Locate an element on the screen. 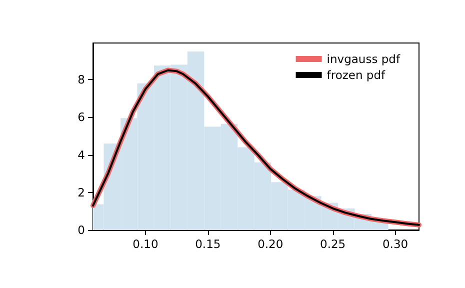 The image size is (465, 288). legend-label: frozen pdf is located at coordinates (356, 75).